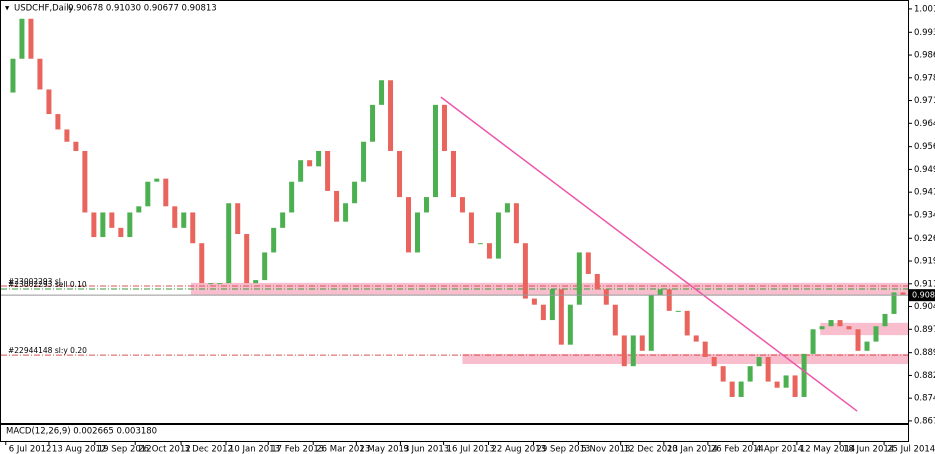 Image resolution: width=935 pixels, height=454 pixels. I want to click on current-price-box, so click(922, 295).